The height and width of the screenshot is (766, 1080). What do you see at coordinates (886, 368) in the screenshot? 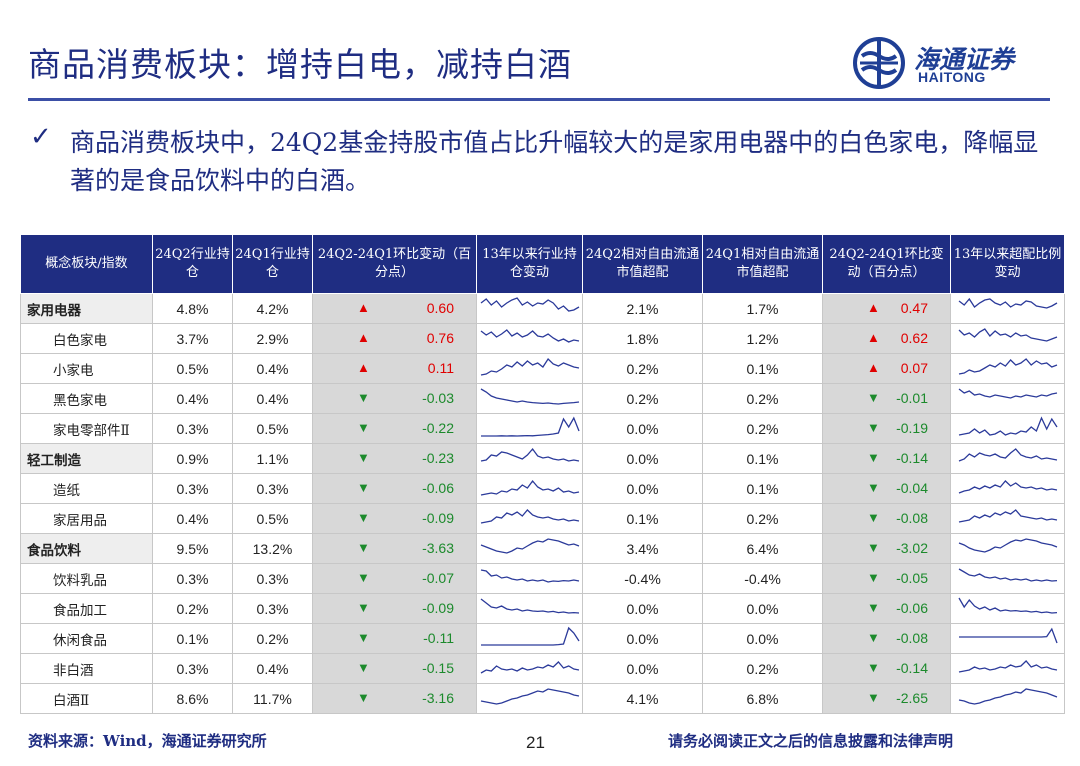
I see `overweight-change: ▲ 0.07` at bounding box center [886, 368].